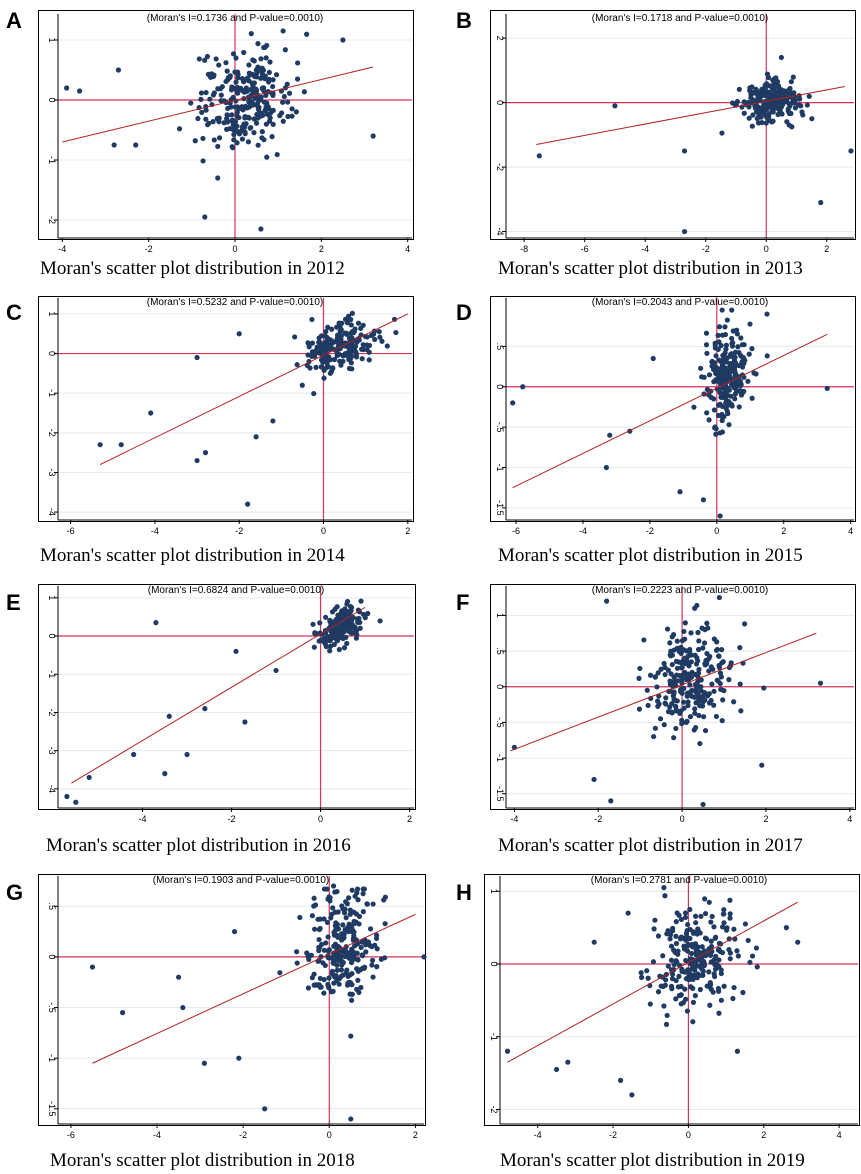 Image resolution: width=861 pixels, height=1174 pixels. What do you see at coordinates (679, 880) in the screenshot?
I see `moran-statistic: (Moran's I=0.2781 and P-value=0.0010)` at bounding box center [679, 880].